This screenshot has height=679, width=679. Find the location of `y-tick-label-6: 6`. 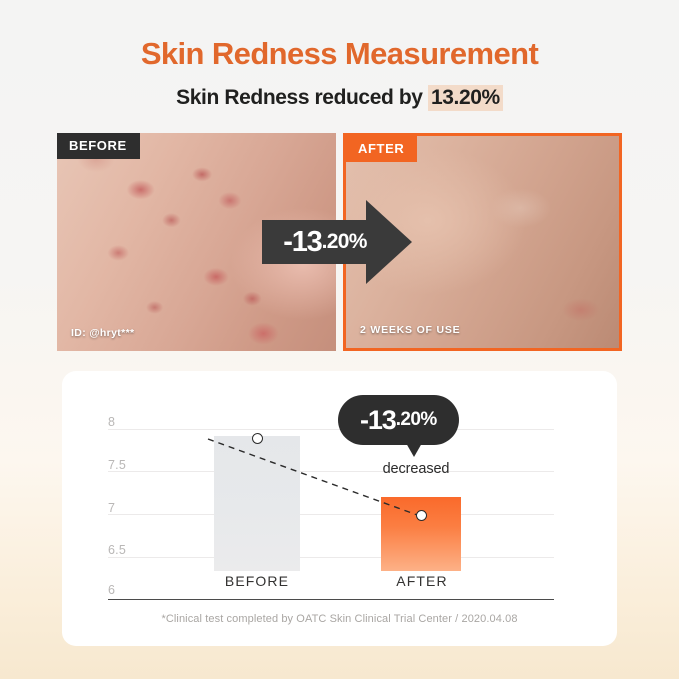

y-tick-label-6: 6 is located at coordinates (112, 590).